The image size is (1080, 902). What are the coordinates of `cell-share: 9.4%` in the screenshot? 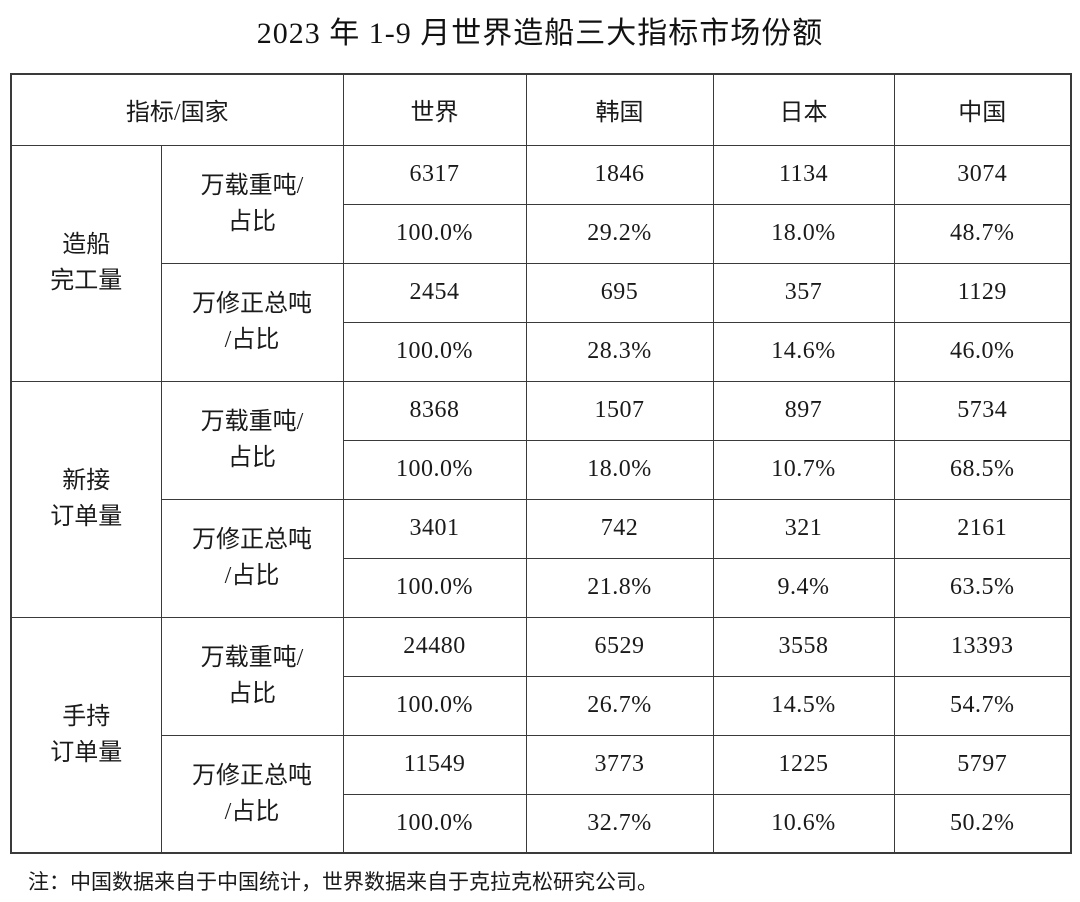 It's located at (803, 587).